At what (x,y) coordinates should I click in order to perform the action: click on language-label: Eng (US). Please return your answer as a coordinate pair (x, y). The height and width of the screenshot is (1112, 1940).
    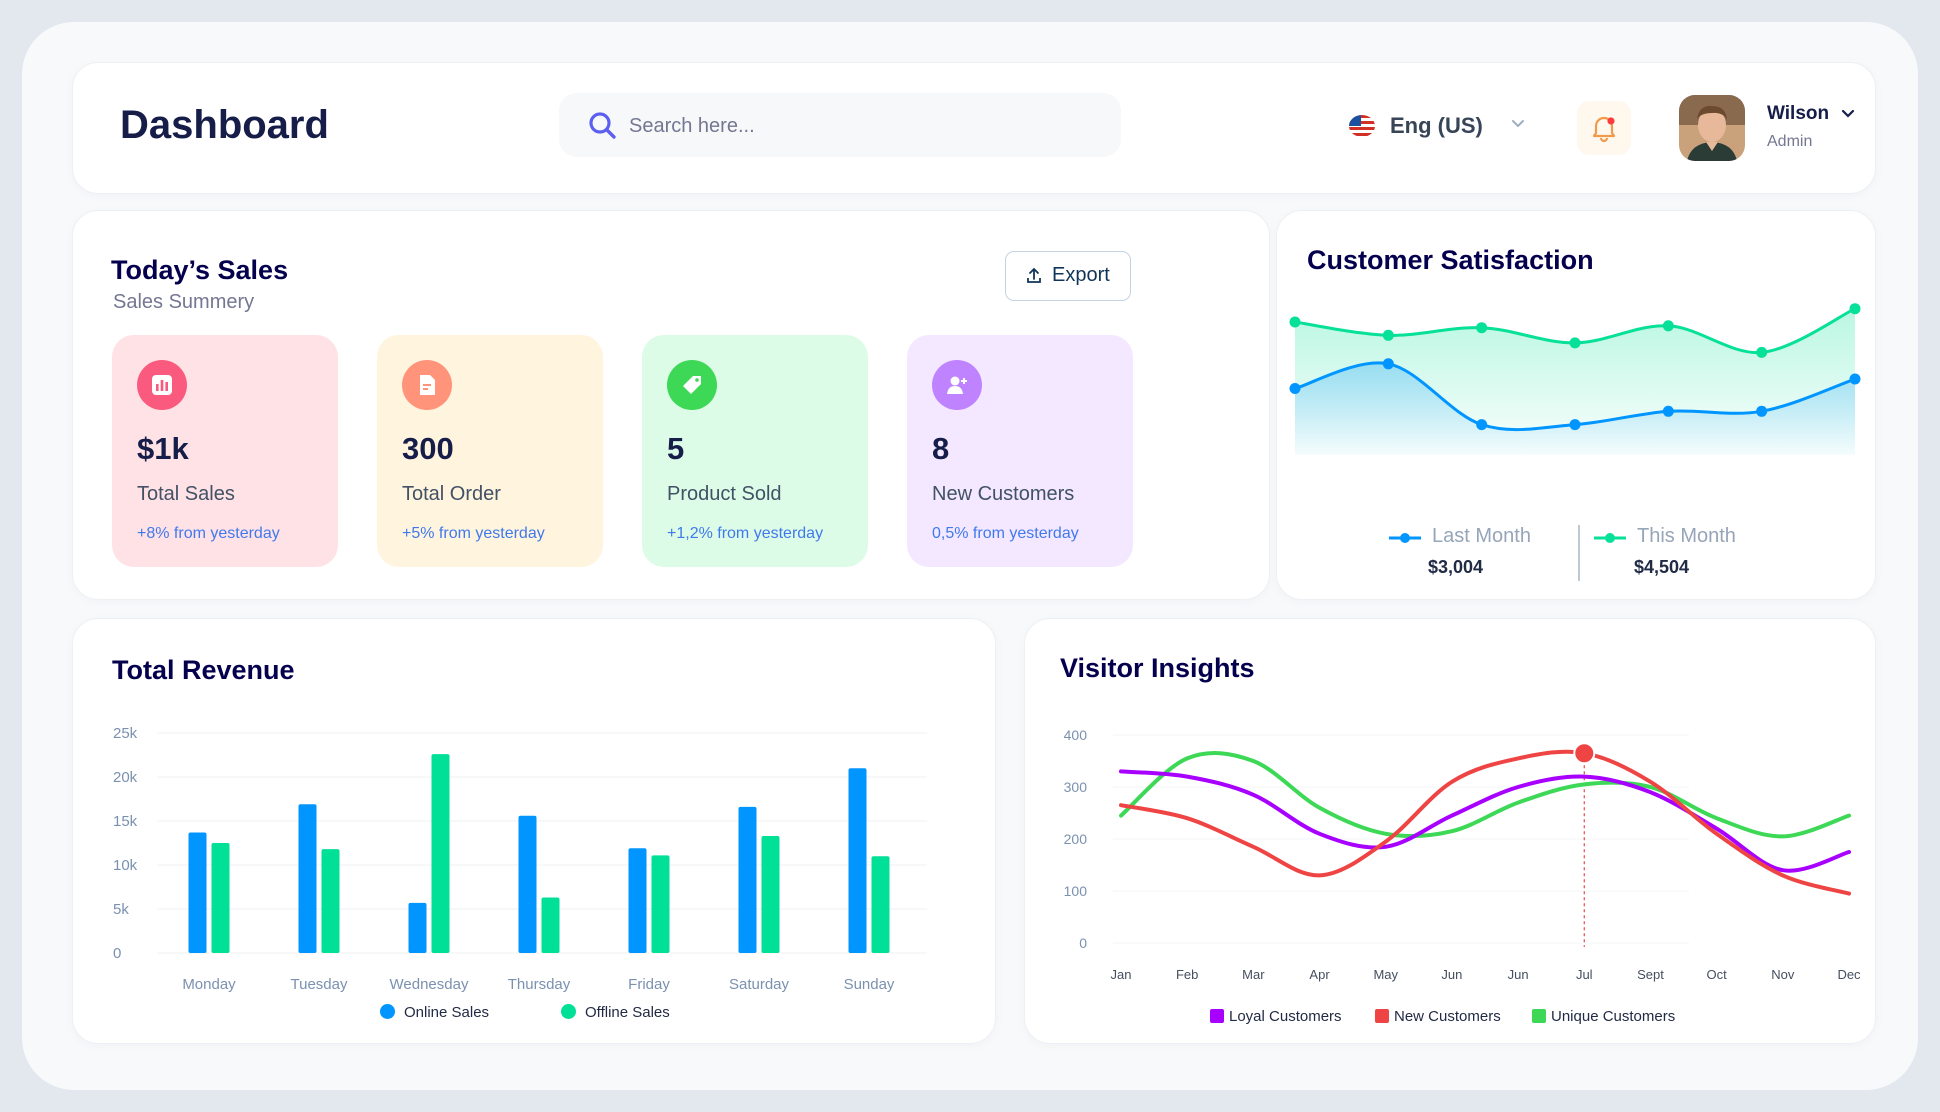
    Looking at the image, I should click on (1436, 125).